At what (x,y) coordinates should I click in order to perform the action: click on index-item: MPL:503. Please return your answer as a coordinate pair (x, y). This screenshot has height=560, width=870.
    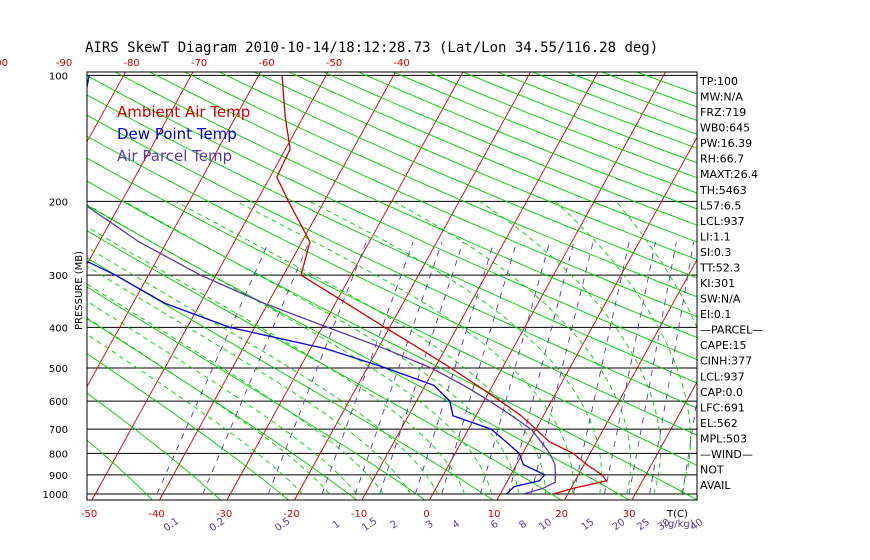
    Looking at the image, I should click on (723, 438).